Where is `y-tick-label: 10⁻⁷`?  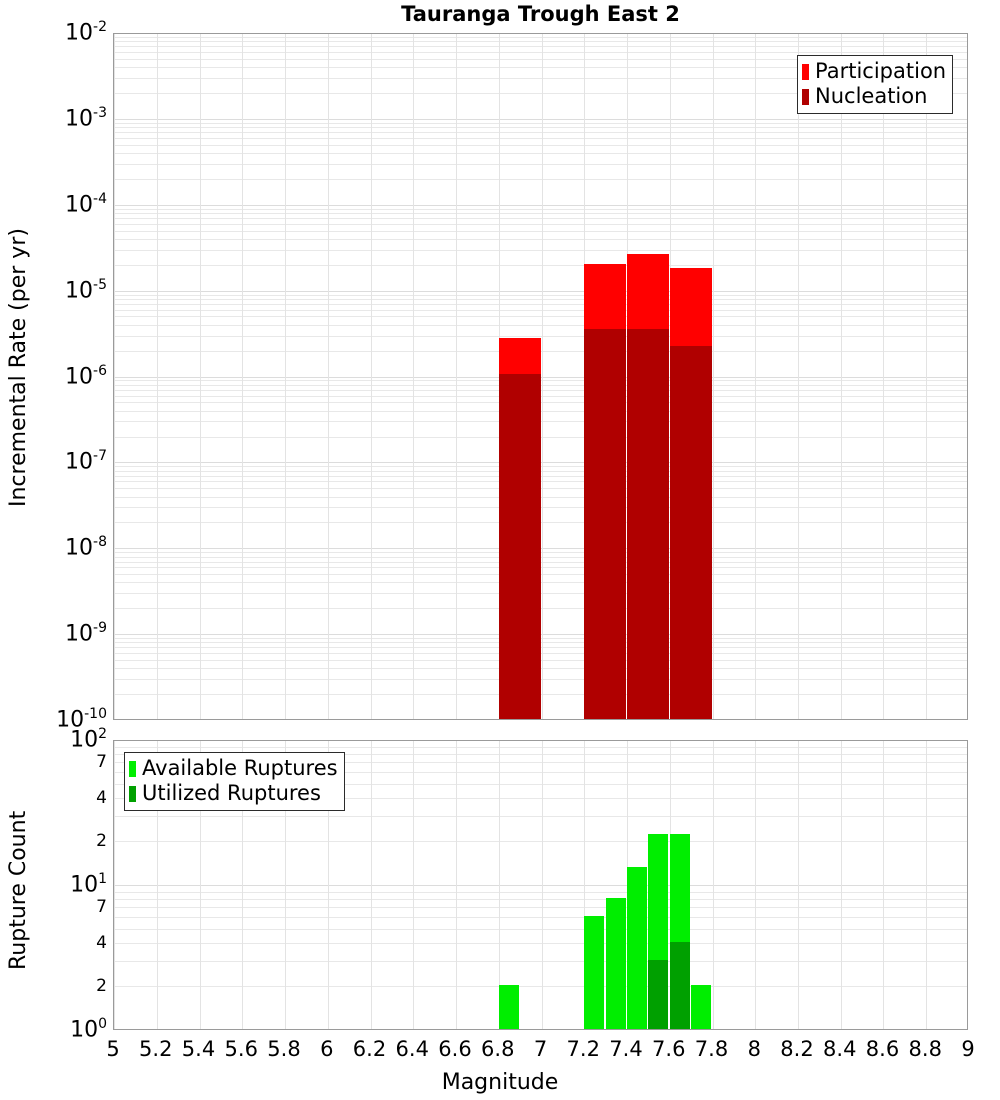 y-tick-label: 10⁻⁷ is located at coordinates (86, 461).